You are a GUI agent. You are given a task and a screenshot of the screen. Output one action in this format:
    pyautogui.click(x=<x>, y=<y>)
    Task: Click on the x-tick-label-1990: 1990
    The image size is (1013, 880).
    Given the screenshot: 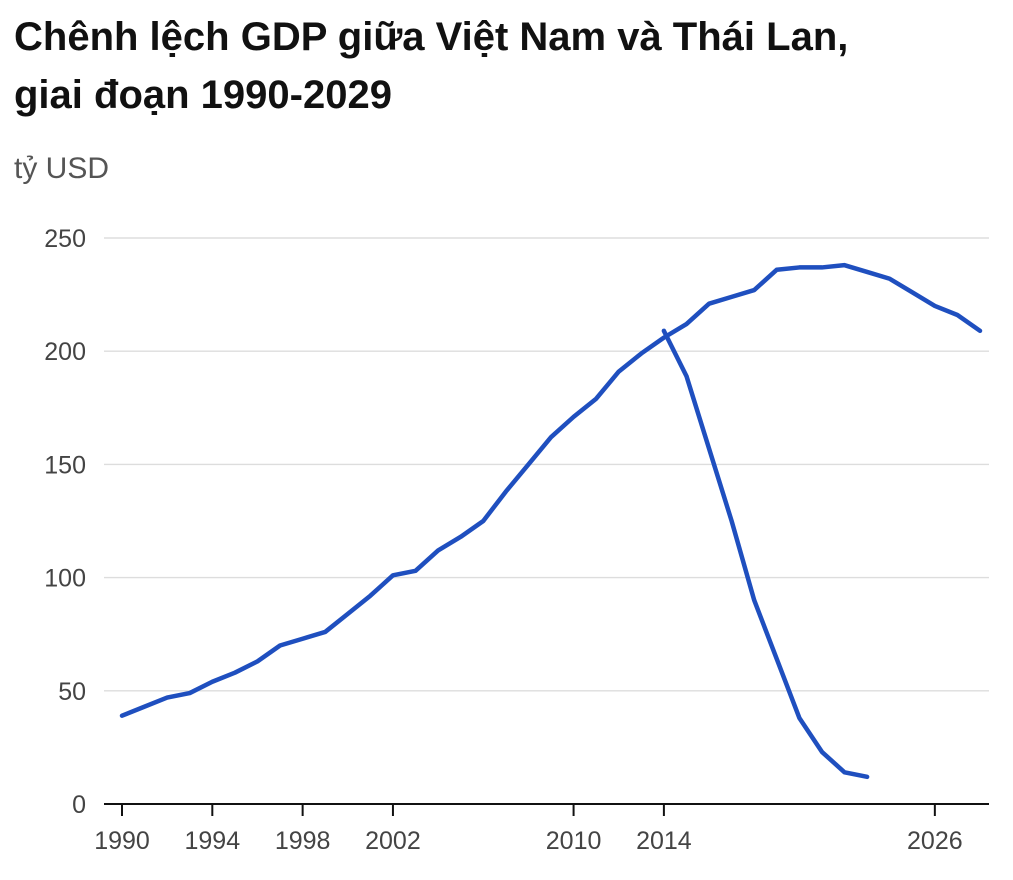 What is the action you would take?
    pyautogui.click(x=122, y=841)
    